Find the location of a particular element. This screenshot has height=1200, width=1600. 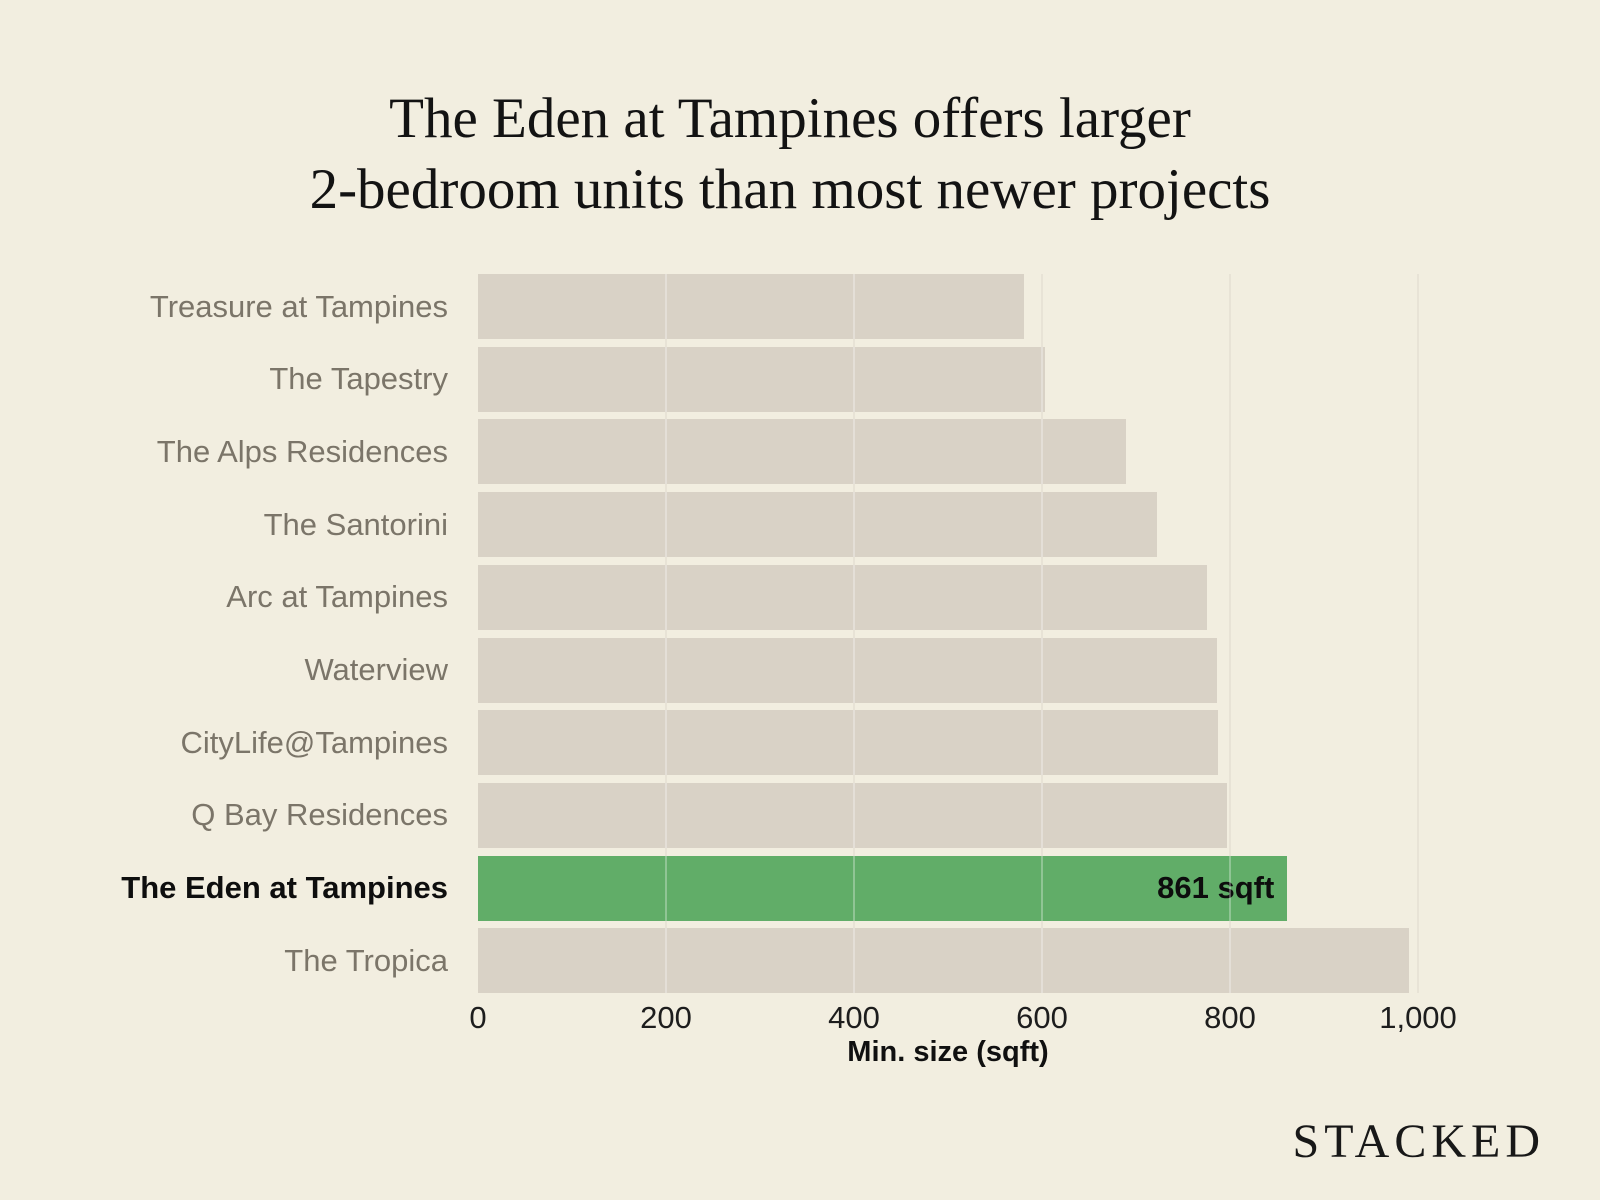

x-tick-label: 400 is located at coordinates (854, 1017).